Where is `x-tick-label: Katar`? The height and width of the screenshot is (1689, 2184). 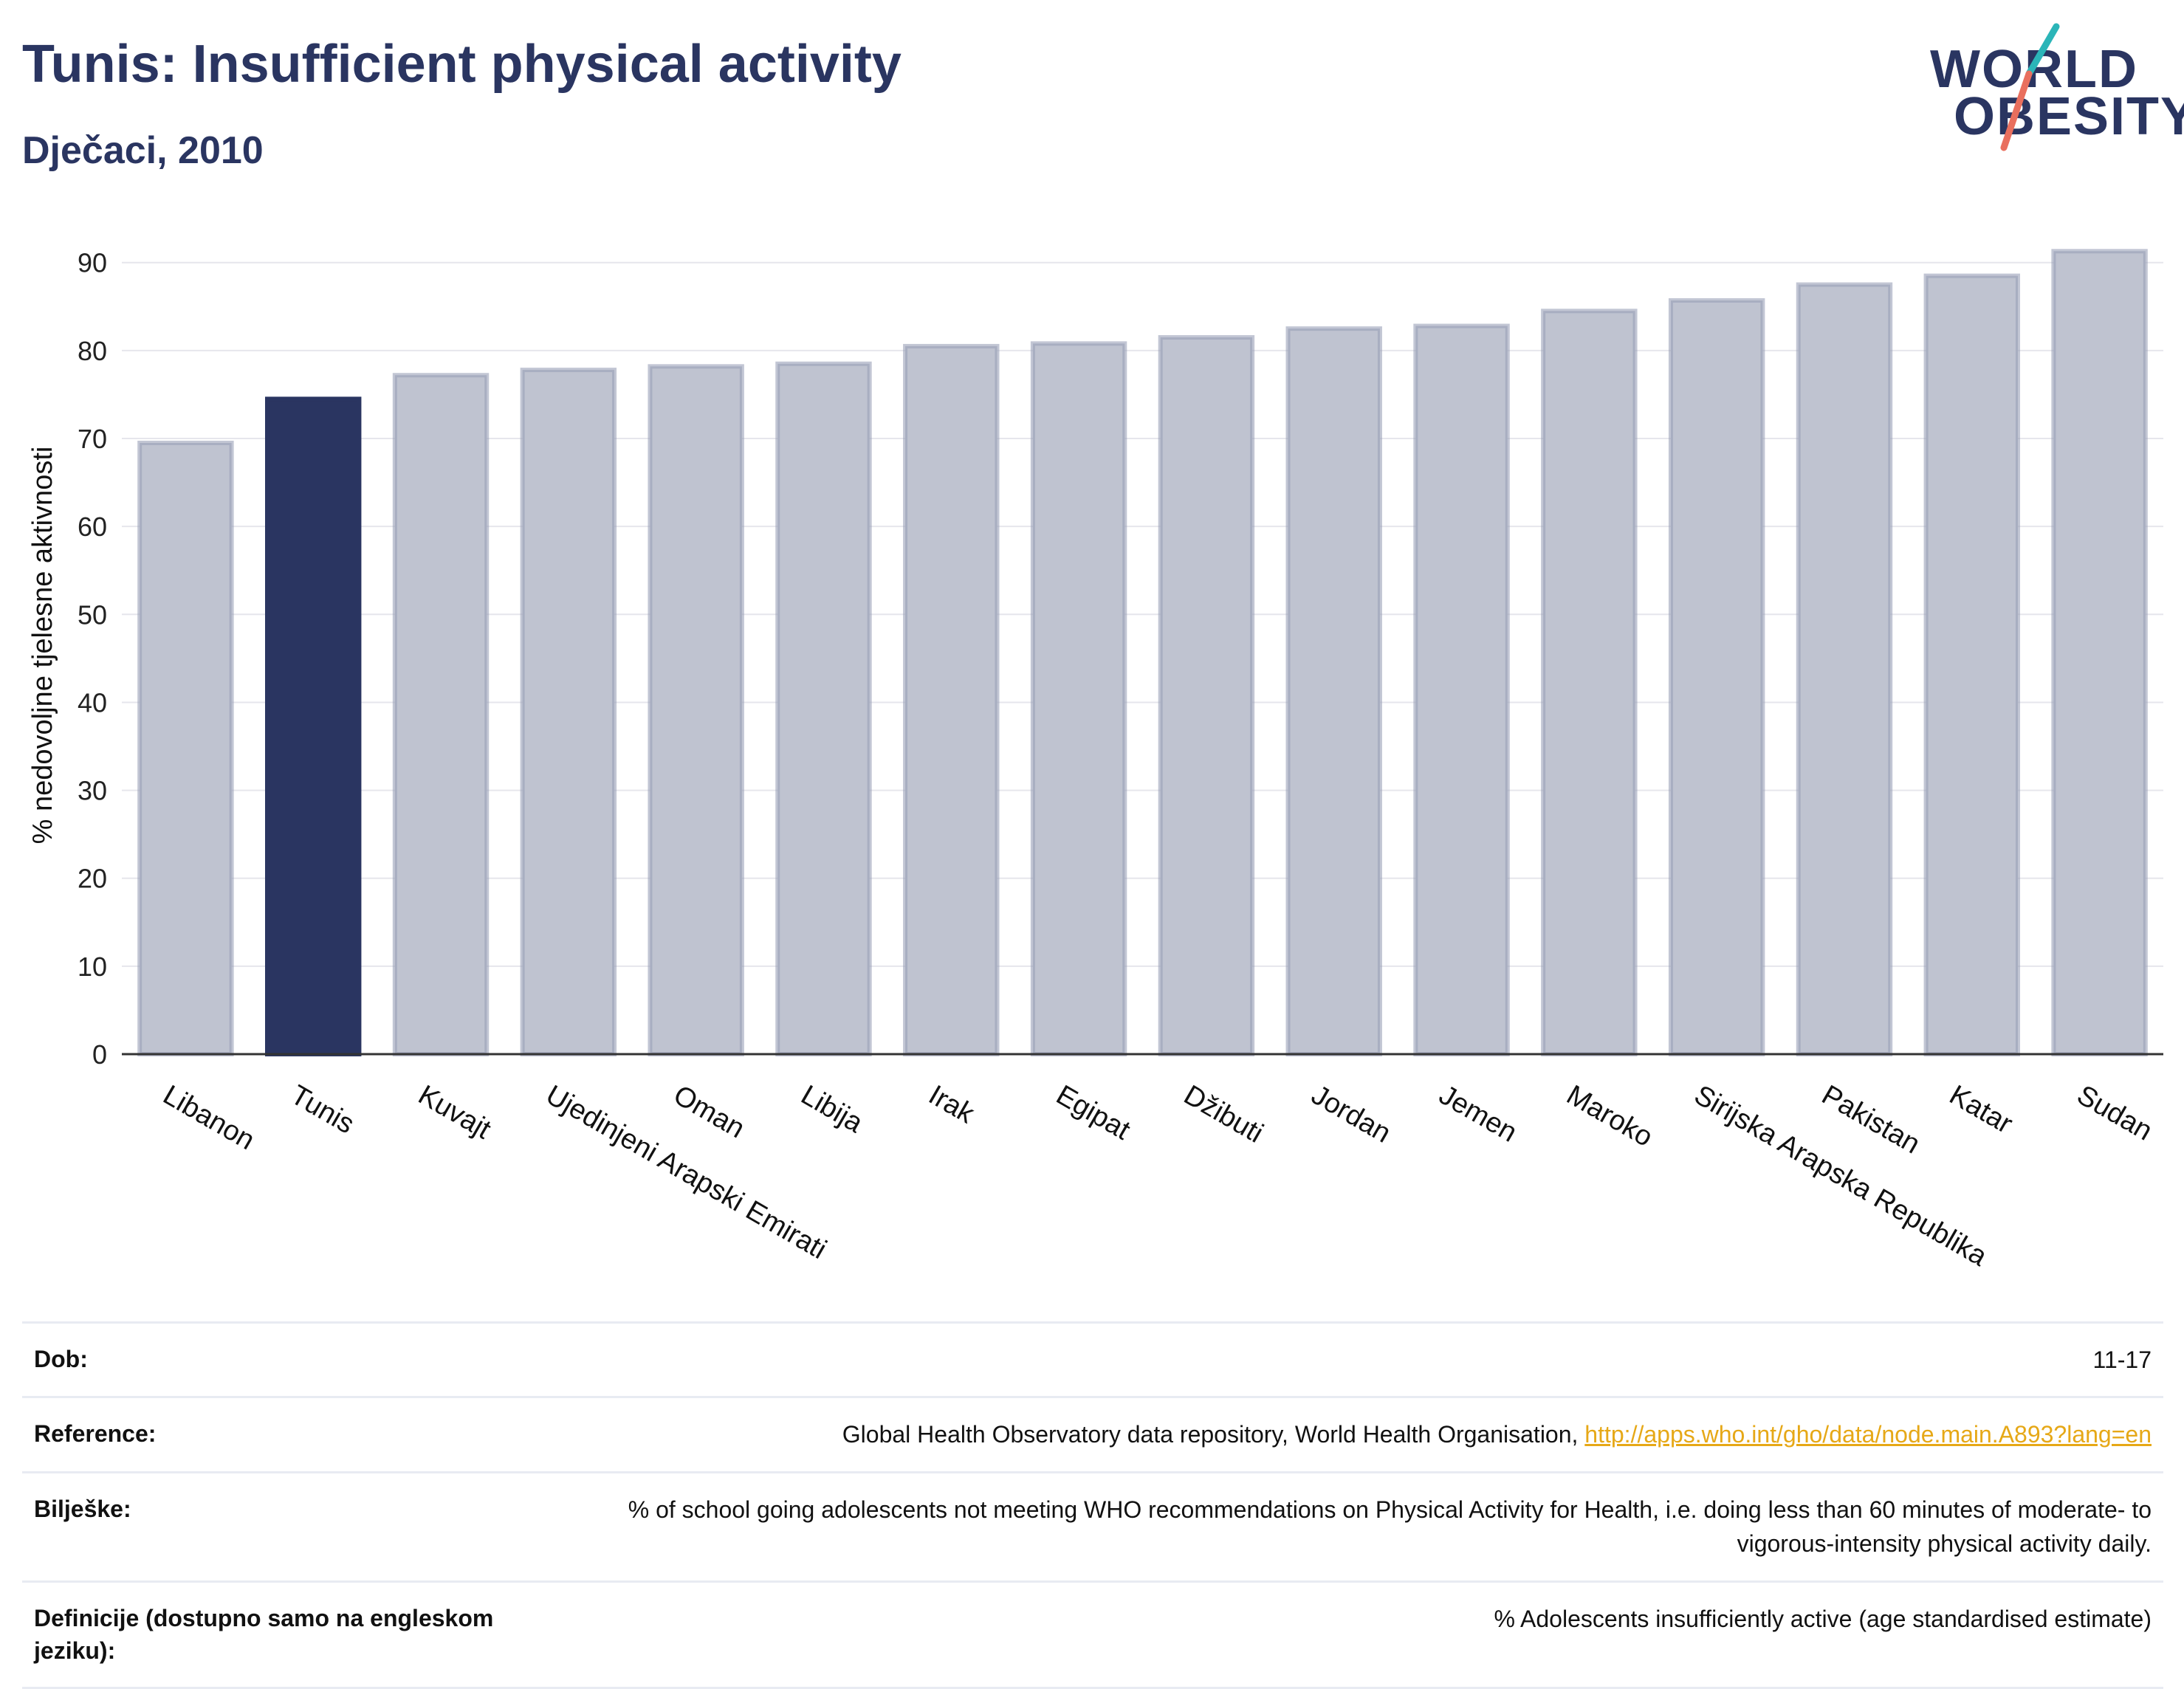 x-tick-label: Katar is located at coordinates (1981, 1109).